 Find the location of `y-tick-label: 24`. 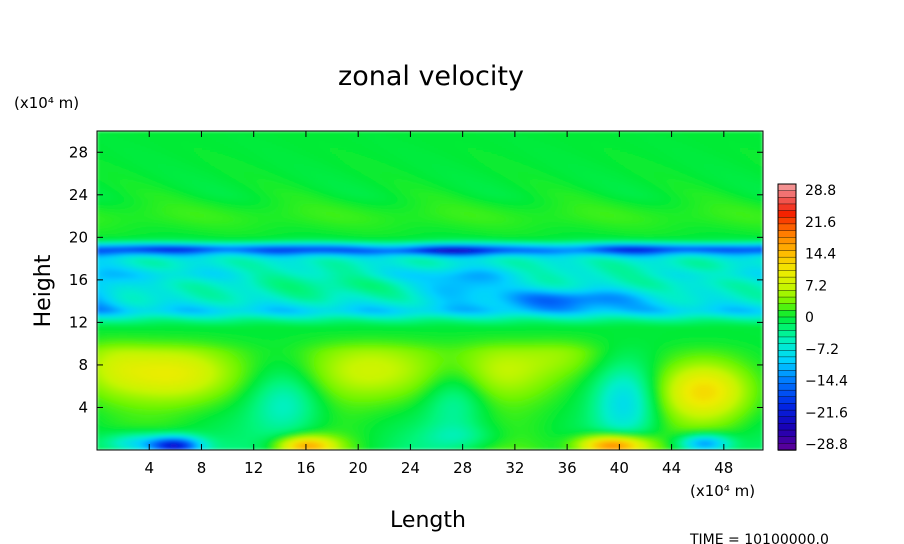

y-tick-label: 24 is located at coordinates (78, 195).